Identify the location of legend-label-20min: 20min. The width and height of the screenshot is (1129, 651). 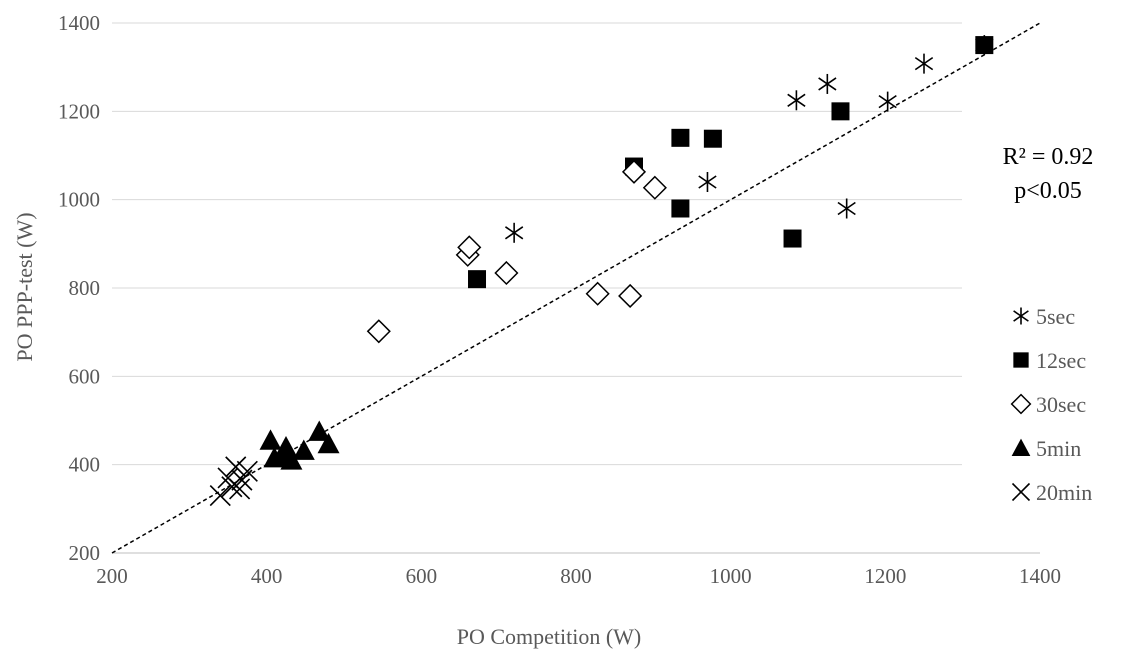
(1064, 492).